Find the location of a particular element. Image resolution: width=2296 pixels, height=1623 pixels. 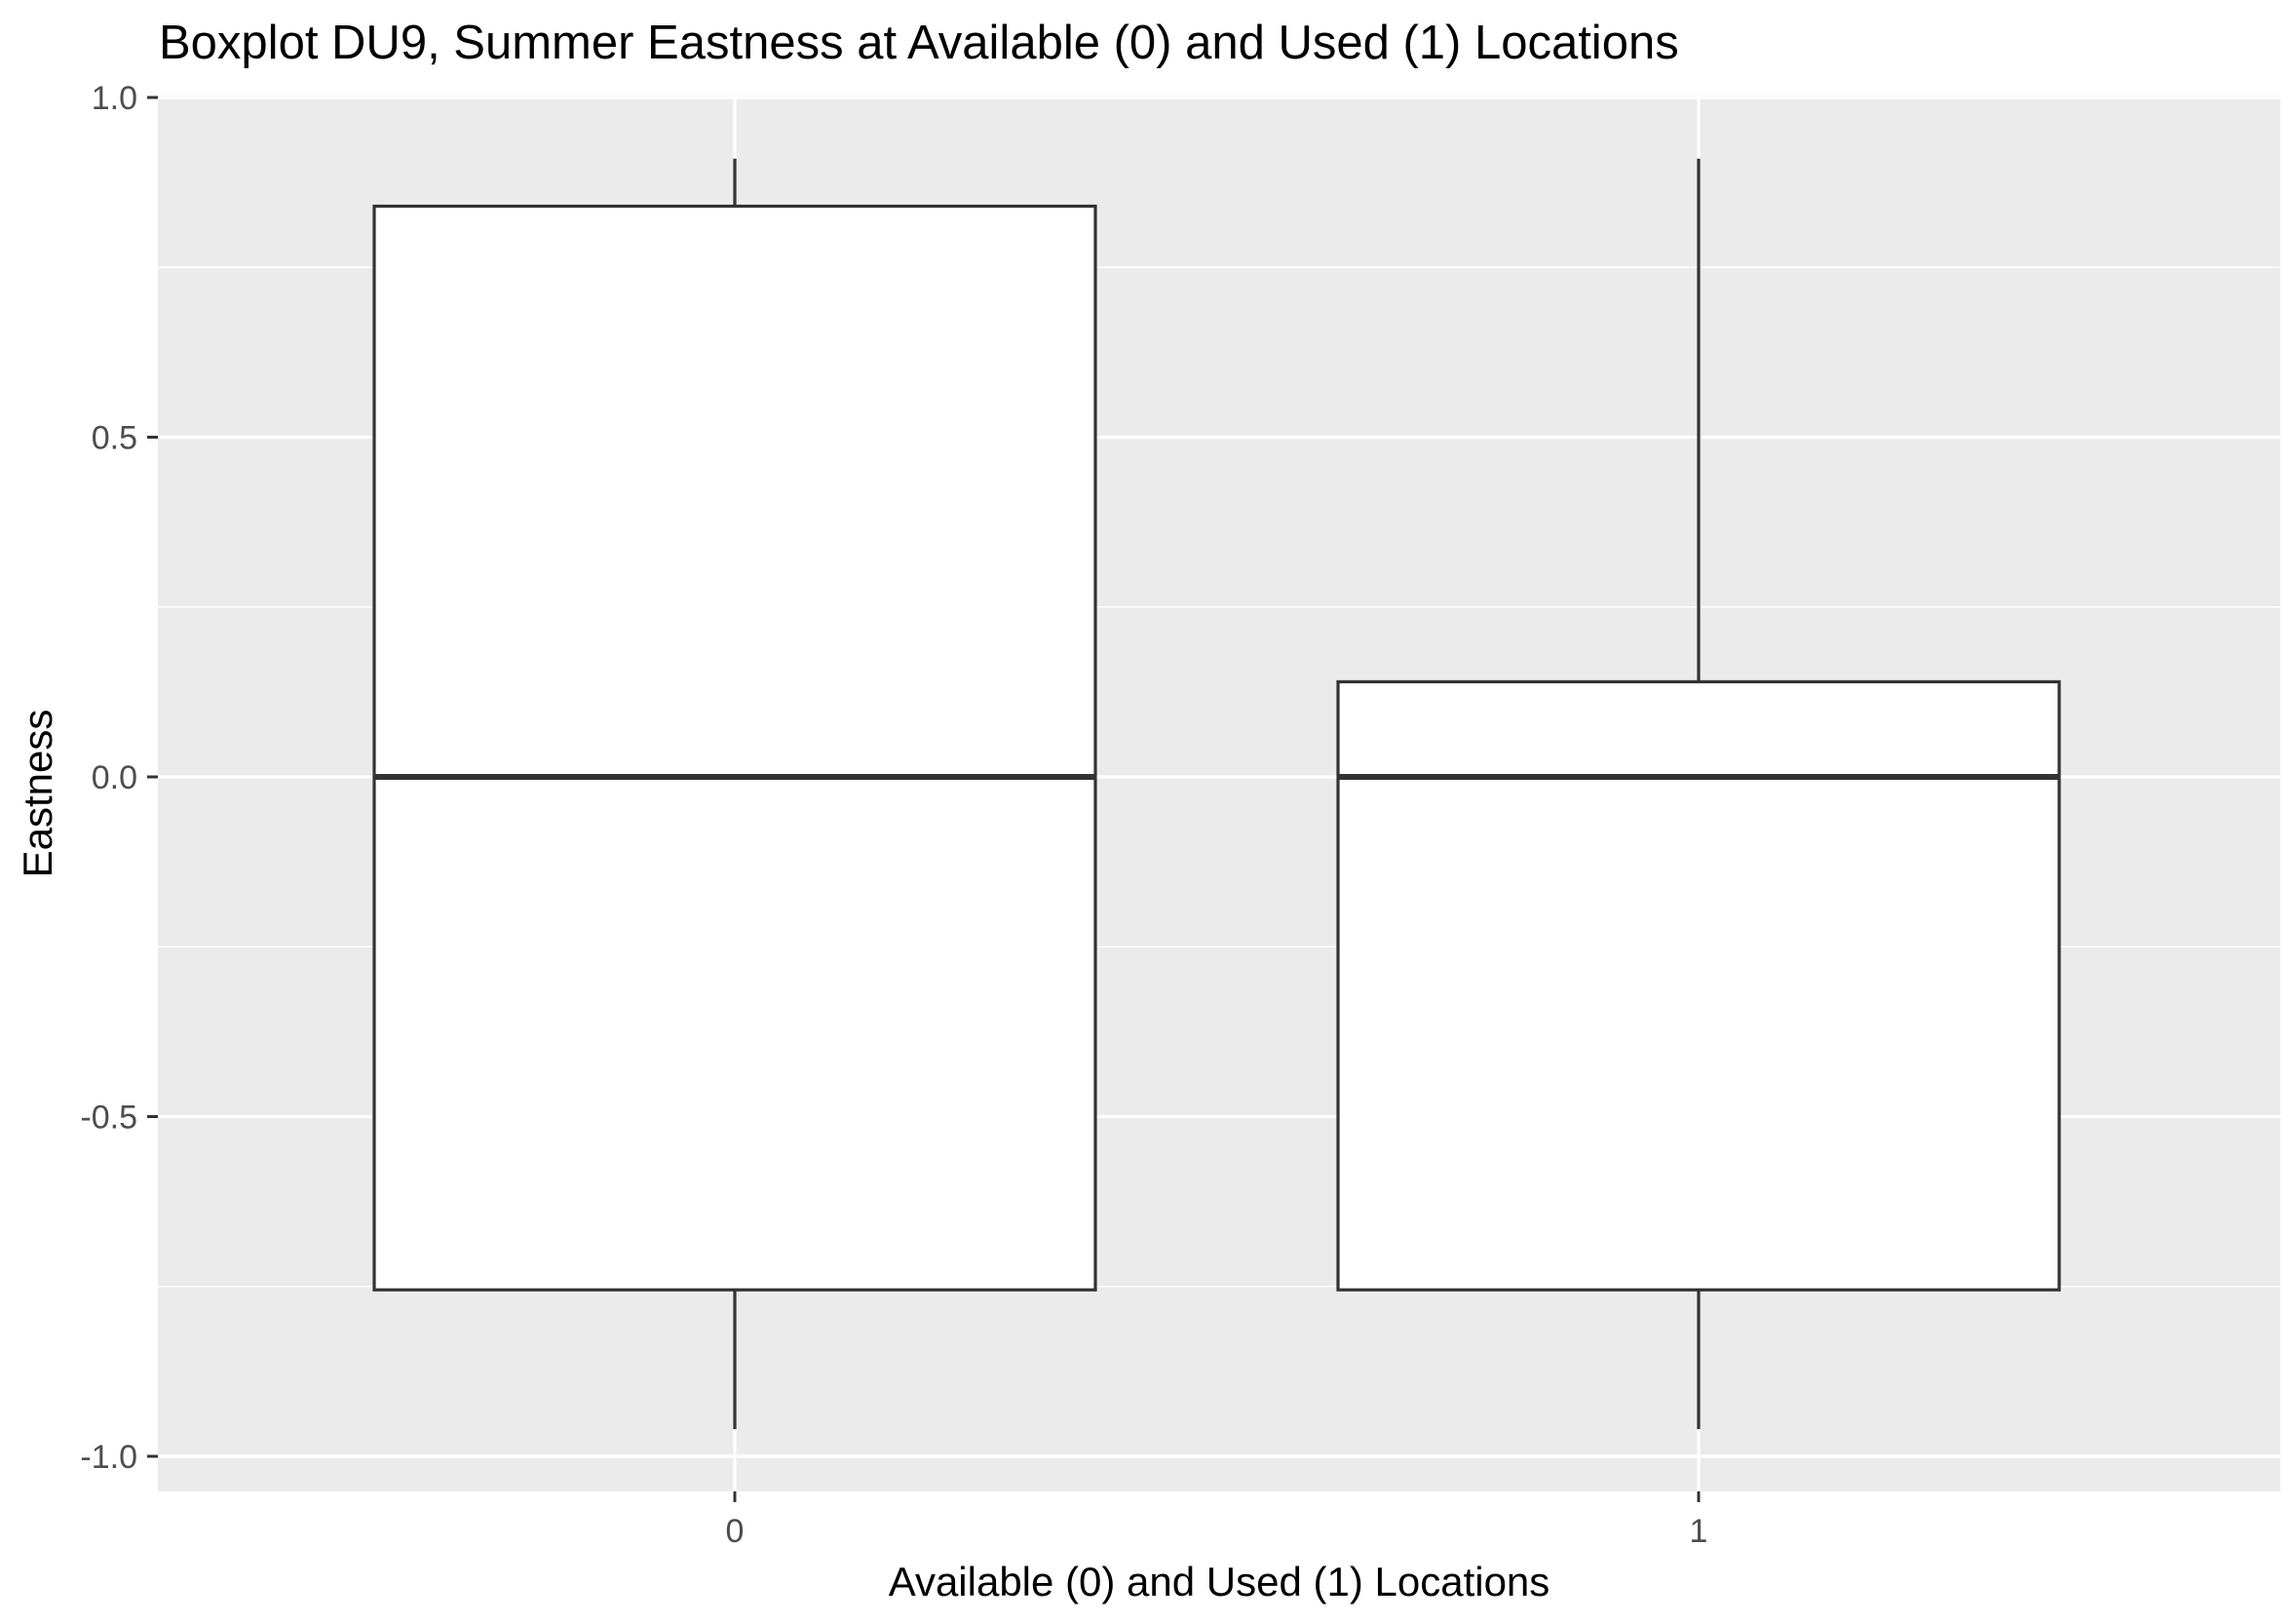

y-tick-label: 0.0 is located at coordinates (114, 778).